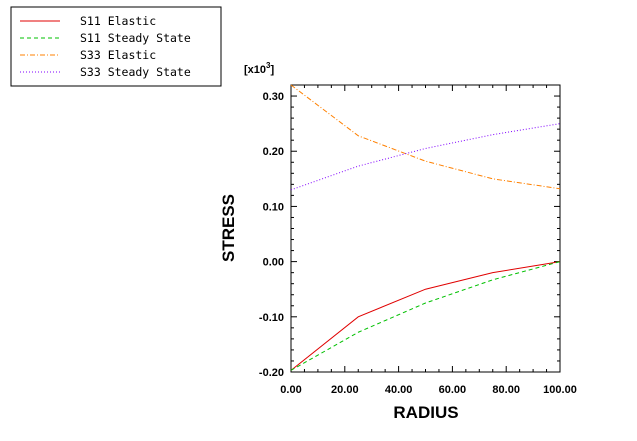 The height and width of the screenshot is (441, 637). I want to click on y-tick-label: 0.00, so click(273, 263).